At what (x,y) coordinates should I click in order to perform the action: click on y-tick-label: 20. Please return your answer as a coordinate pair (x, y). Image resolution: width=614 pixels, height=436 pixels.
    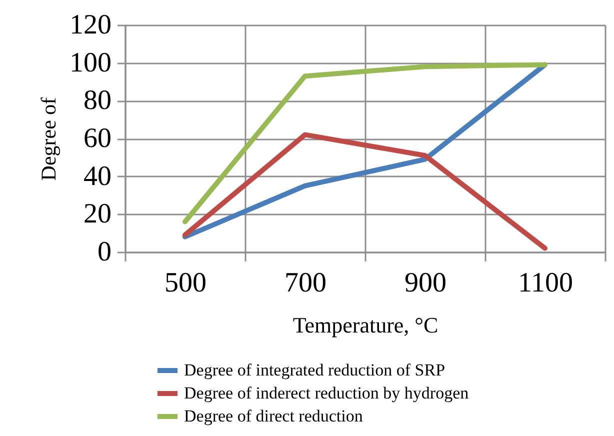
    Looking at the image, I should click on (98, 214).